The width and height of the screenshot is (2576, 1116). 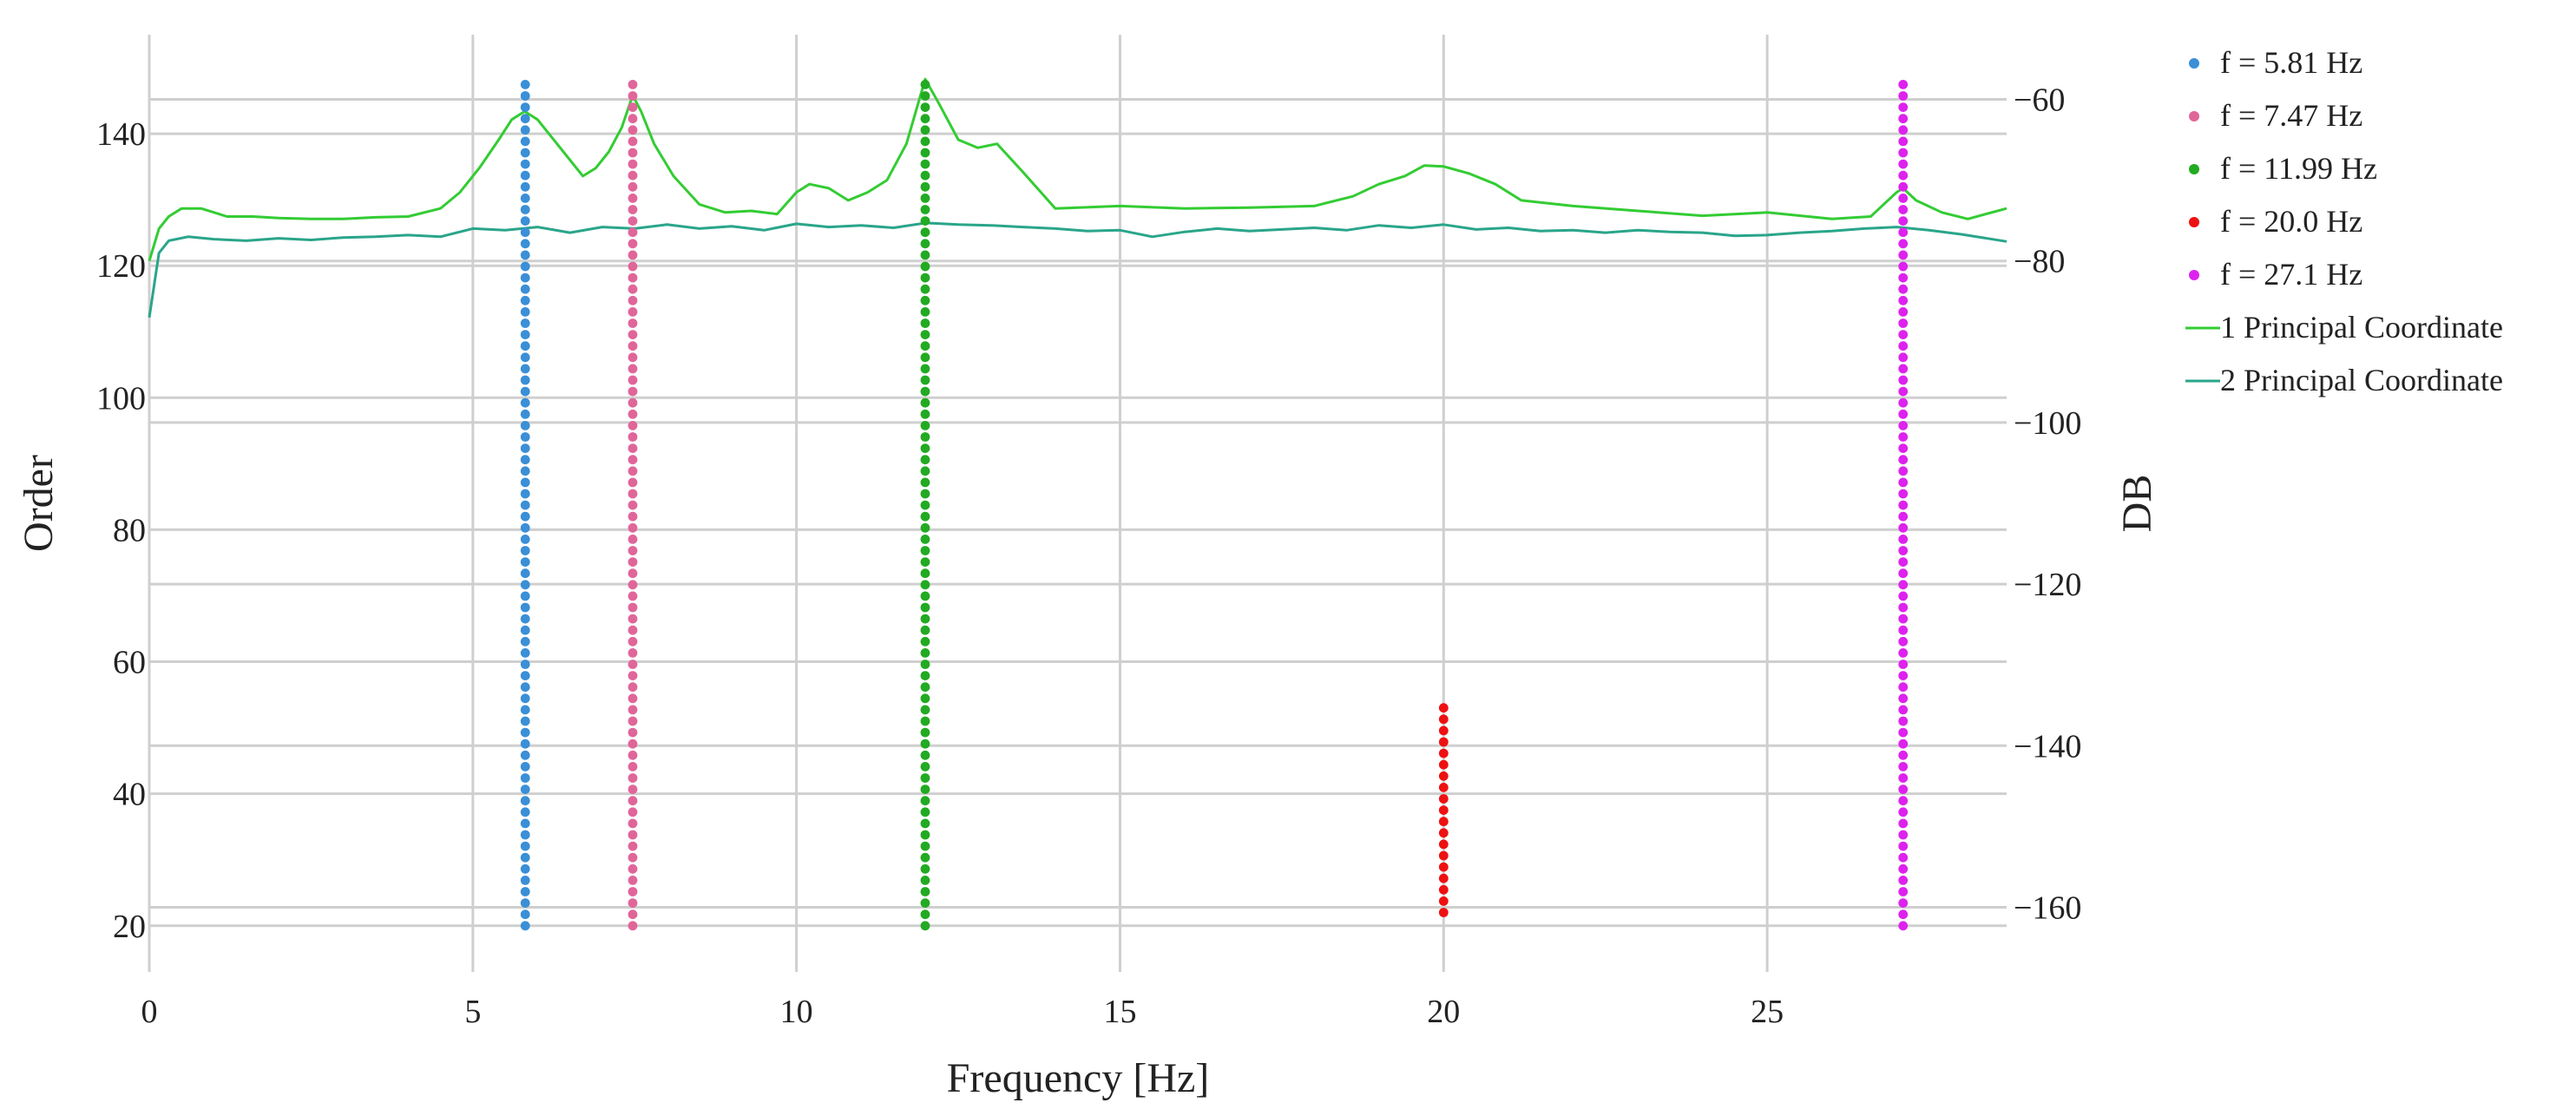 What do you see at coordinates (121, 134) in the screenshot?
I see `y-tick-label: 140` at bounding box center [121, 134].